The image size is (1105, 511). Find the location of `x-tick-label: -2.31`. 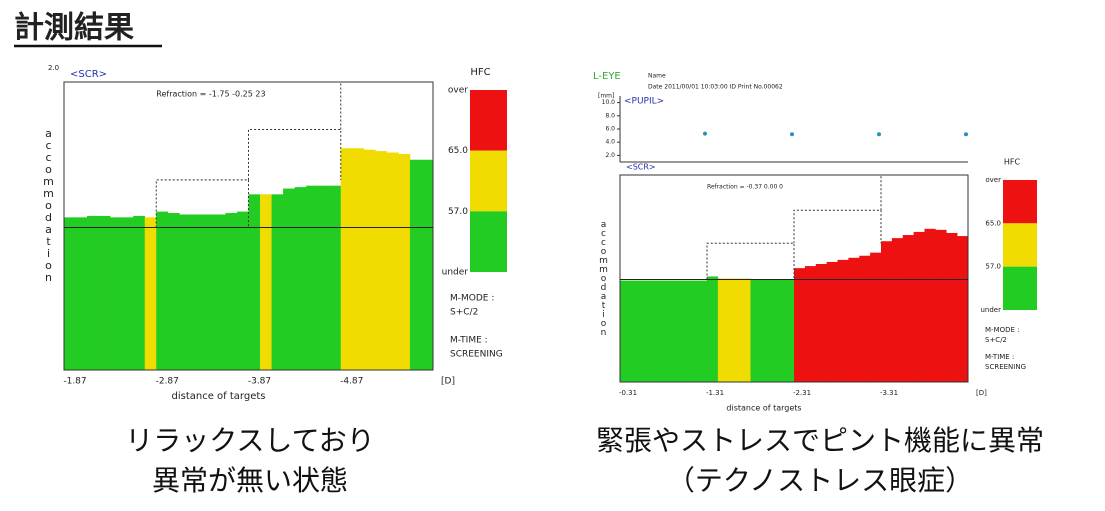

x-tick-label: -2.31 is located at coordinates (802, 393).